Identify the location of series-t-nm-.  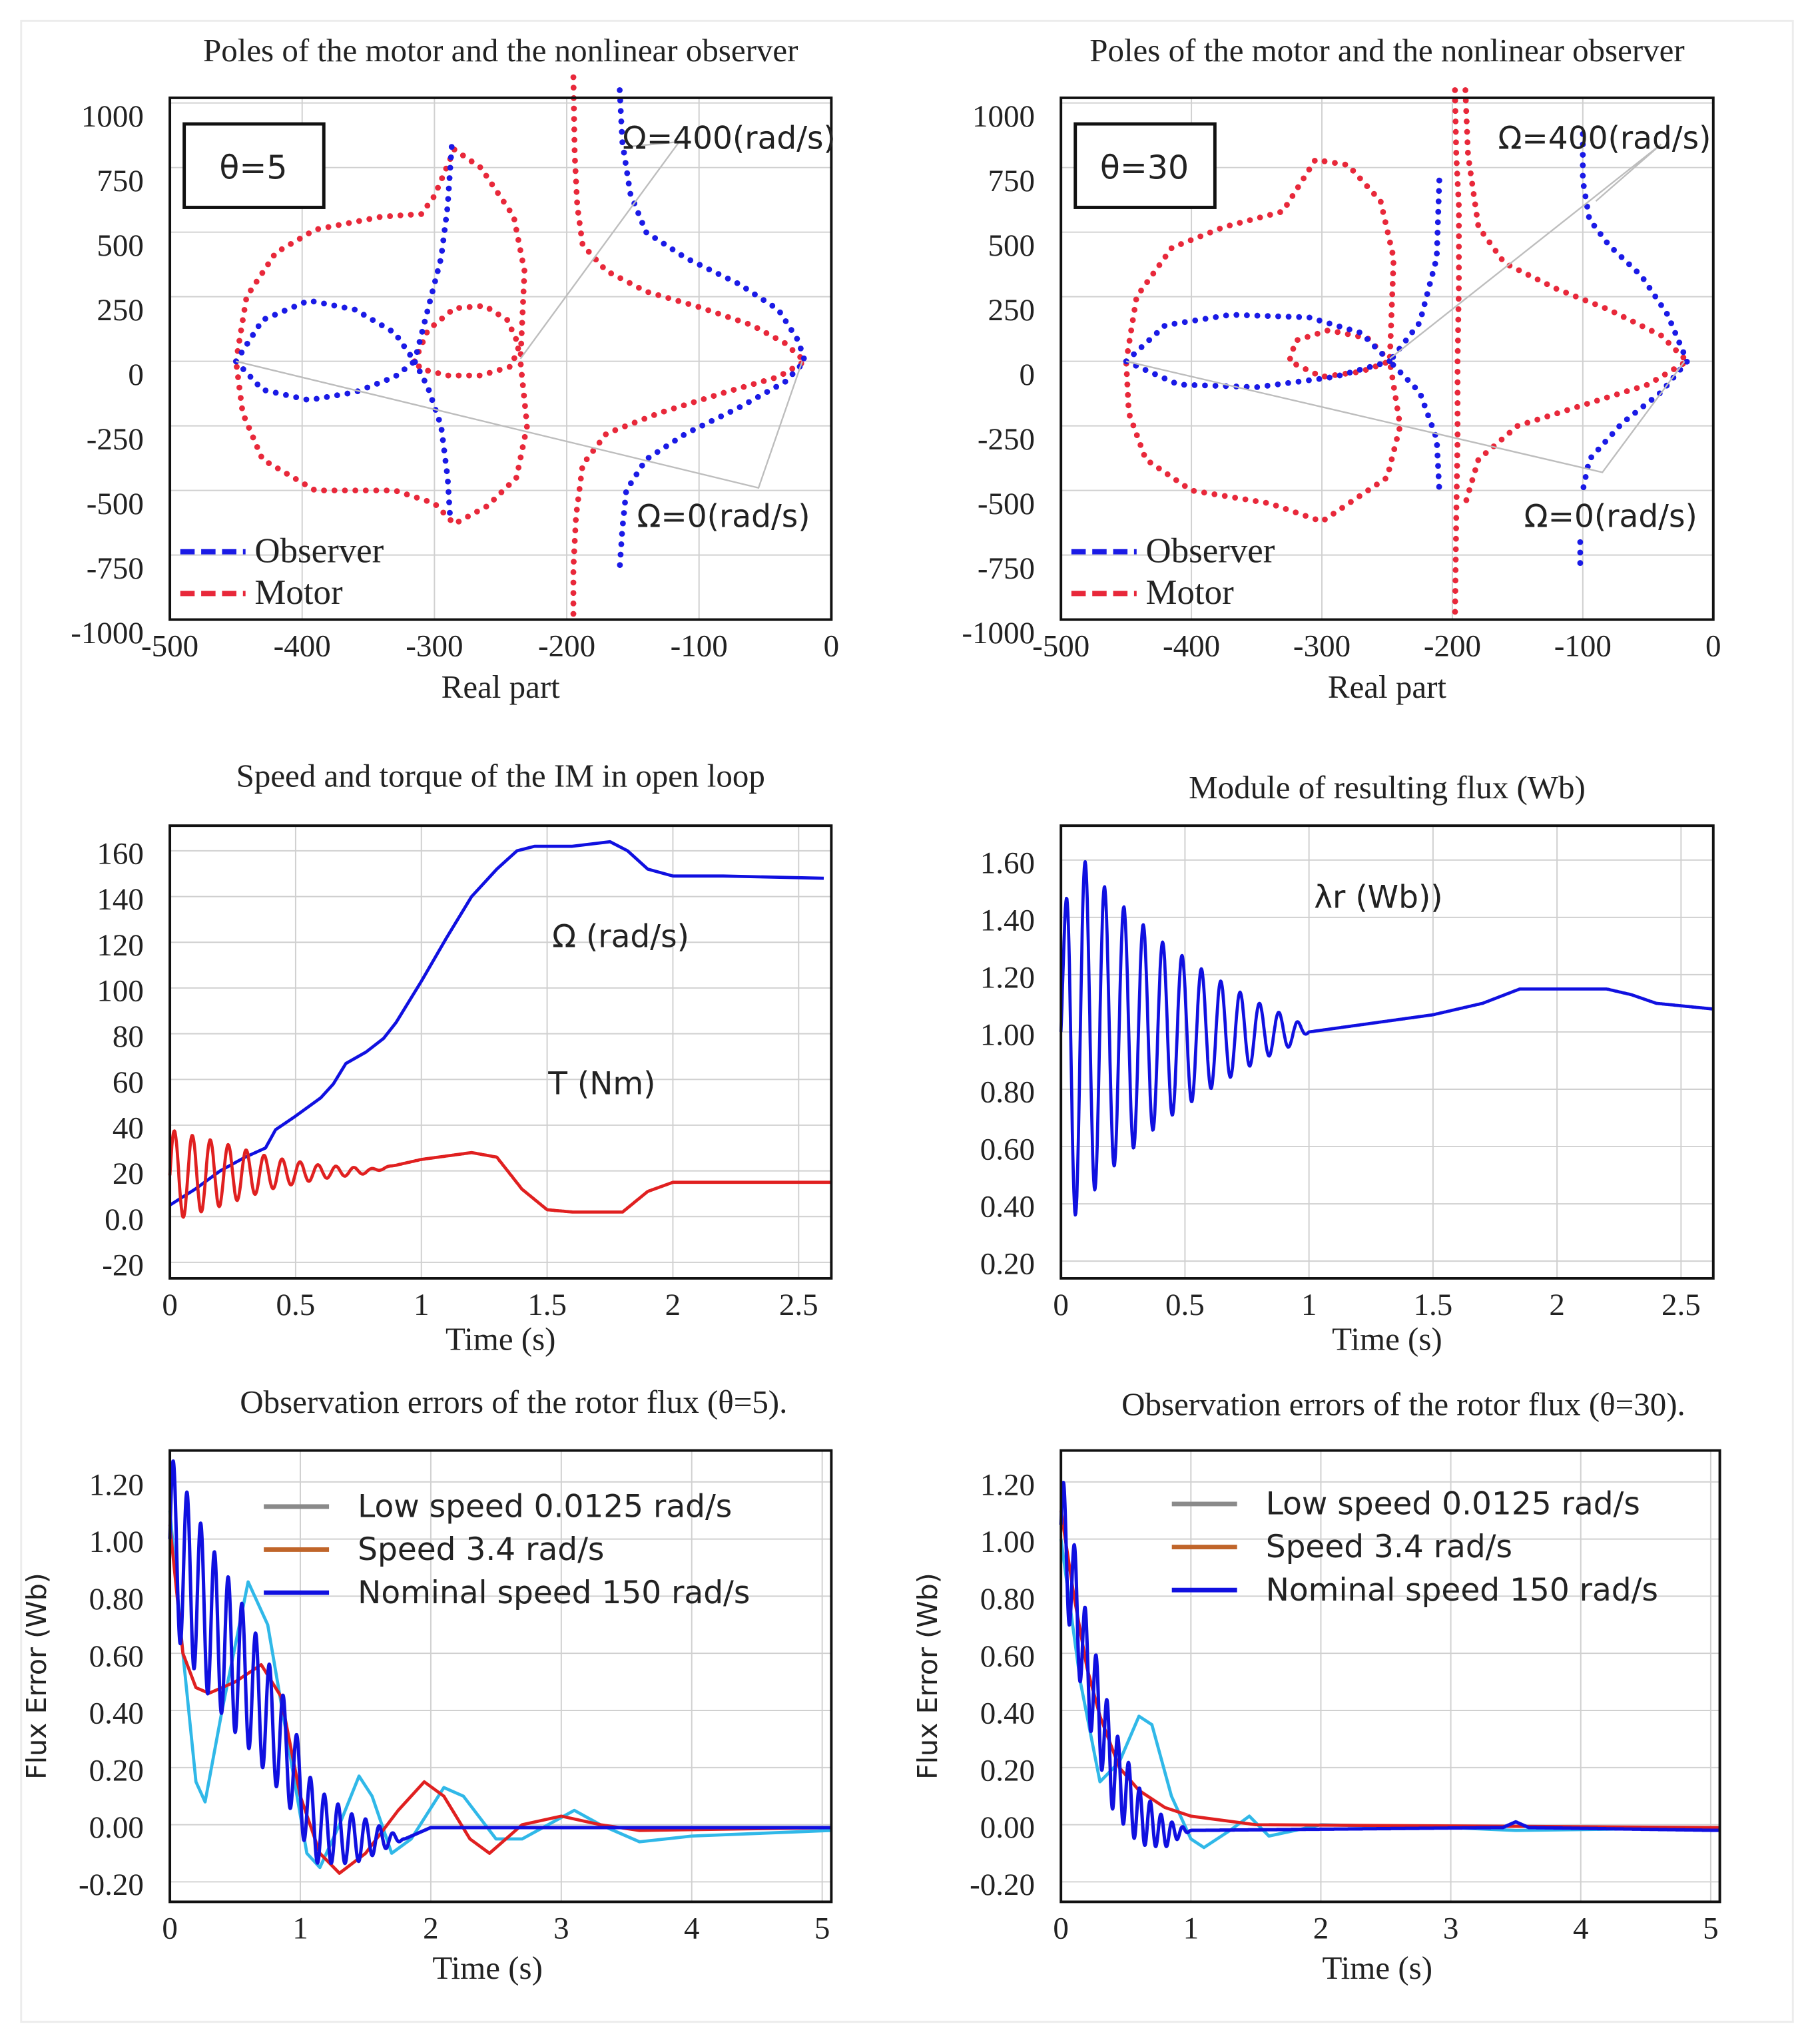
(500, 1174).